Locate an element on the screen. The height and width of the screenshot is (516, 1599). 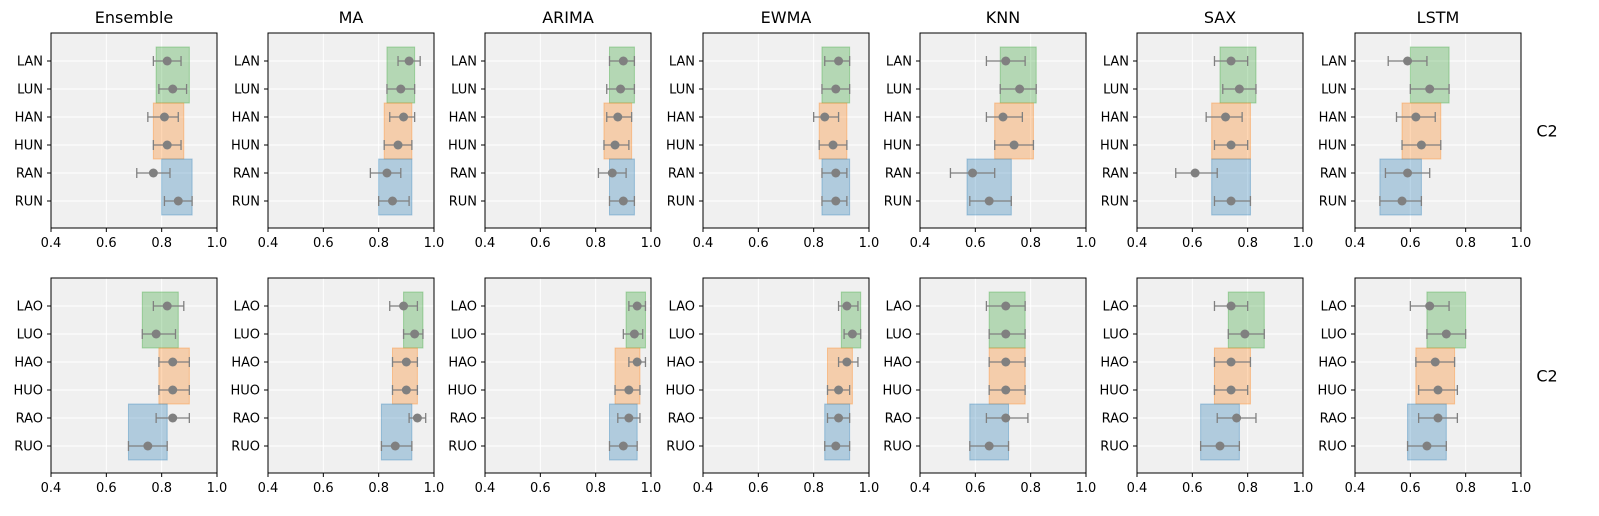
panel-title: LSTM is located at coordinates (1438, 17).